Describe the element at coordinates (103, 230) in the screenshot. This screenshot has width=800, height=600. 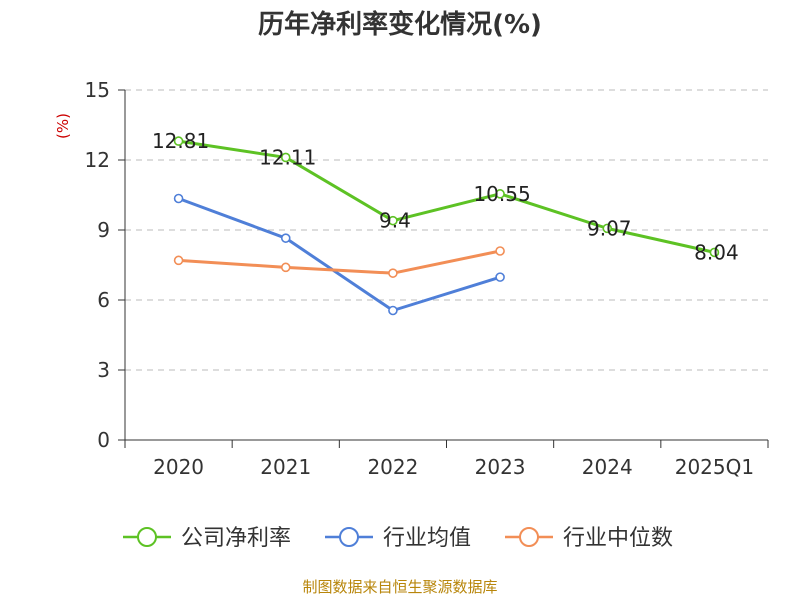
I see `y-tick-label: 9` at that location.